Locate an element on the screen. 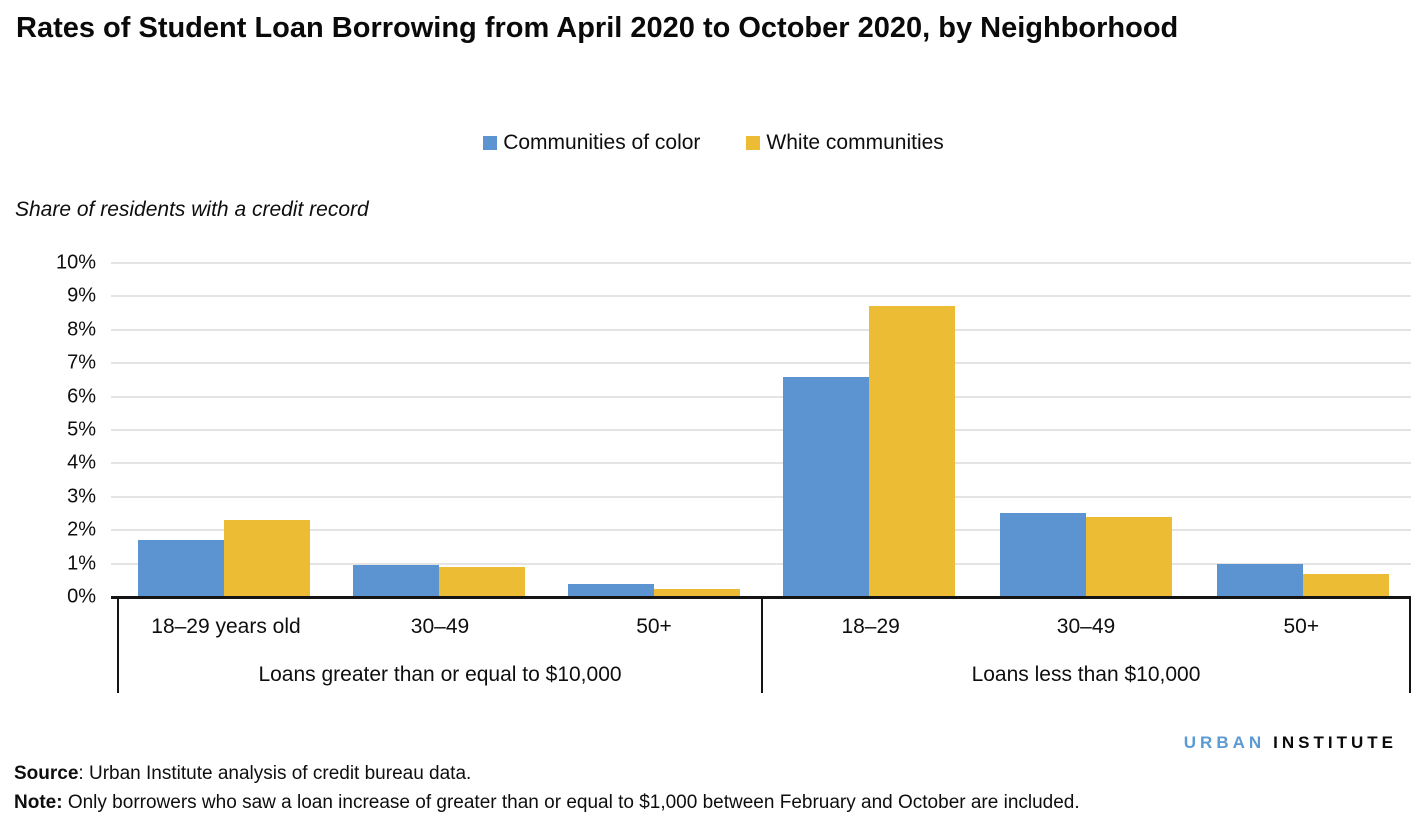 Image resolution: width=1427 pixels, height=827 pixels. y-tick-label: 8% is located at coordinates (81, 329).